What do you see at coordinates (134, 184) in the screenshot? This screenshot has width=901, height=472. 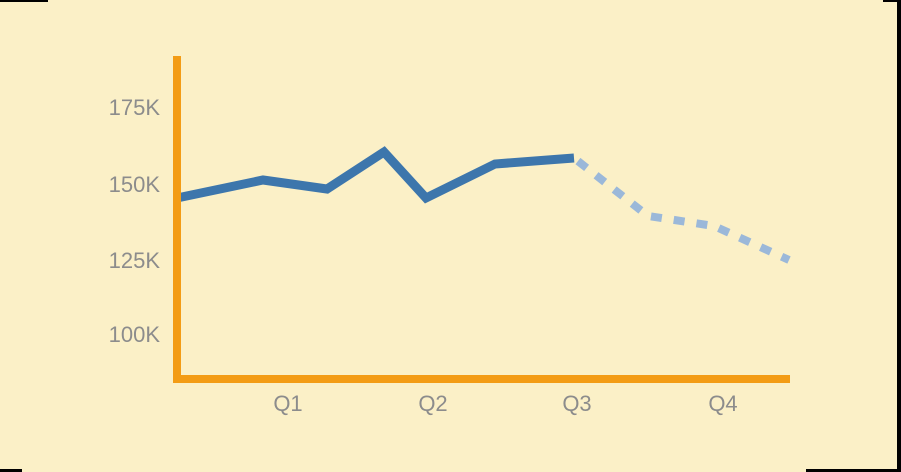 I see `y-tick-label: 150K` at bounding box center [134, 184].